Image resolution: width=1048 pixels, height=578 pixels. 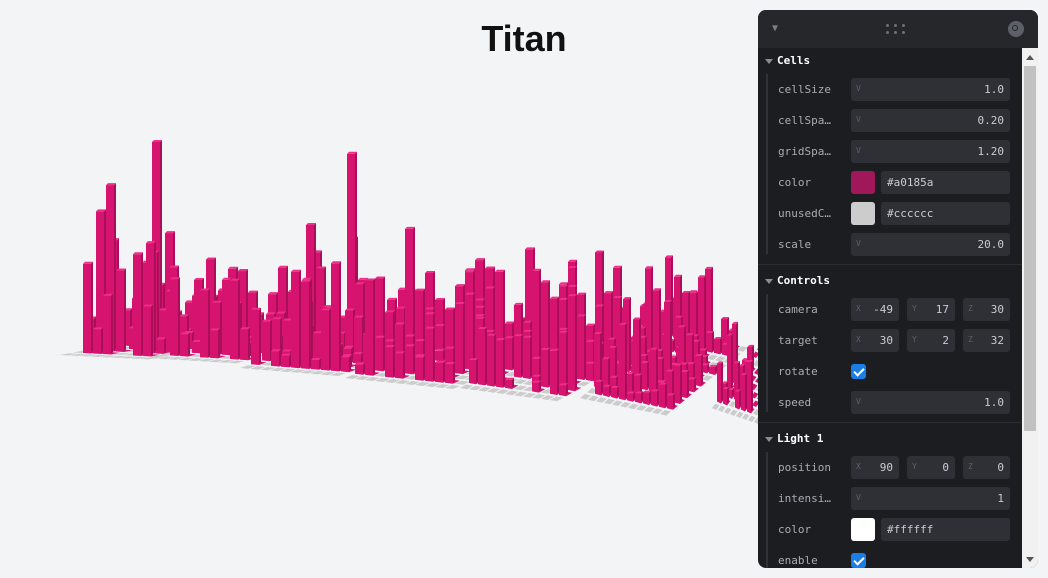 What do you see at coordinates (890, 61) in the screenshot?
I see `folder-title-cells: Cells` at bounding box center [890, 61].